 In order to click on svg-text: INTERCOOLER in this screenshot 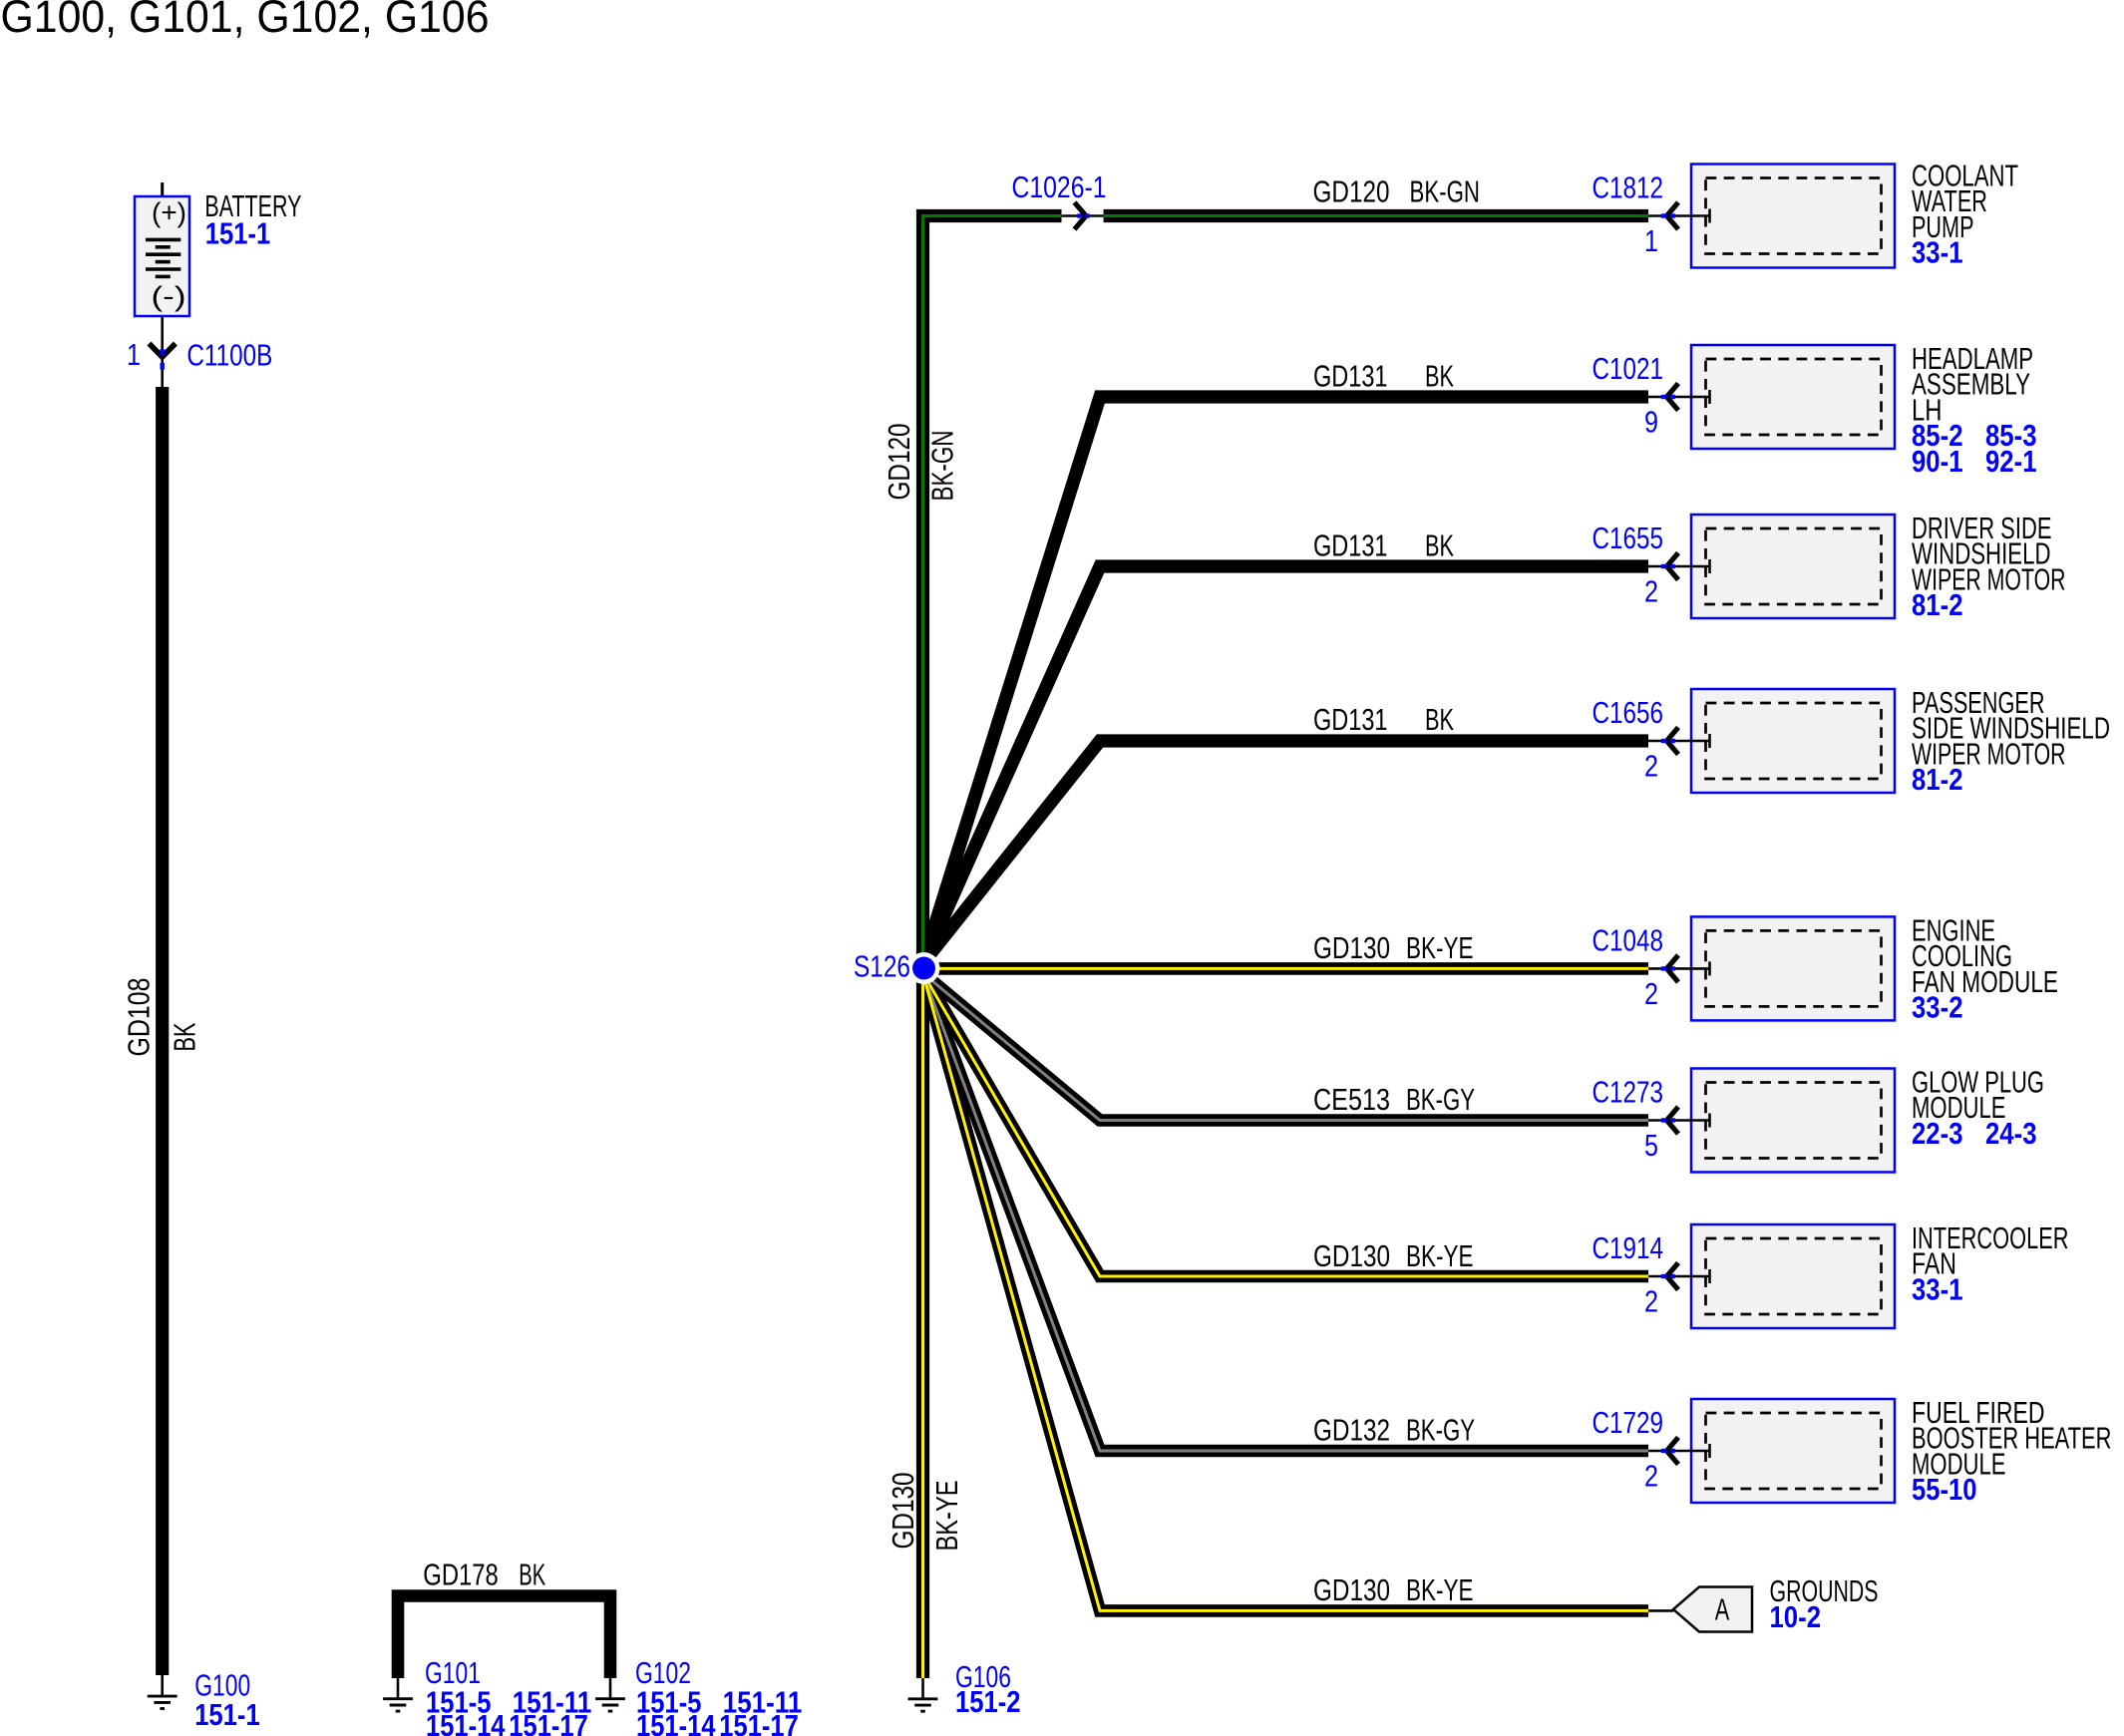, I will do `click(1990, 1238)`.